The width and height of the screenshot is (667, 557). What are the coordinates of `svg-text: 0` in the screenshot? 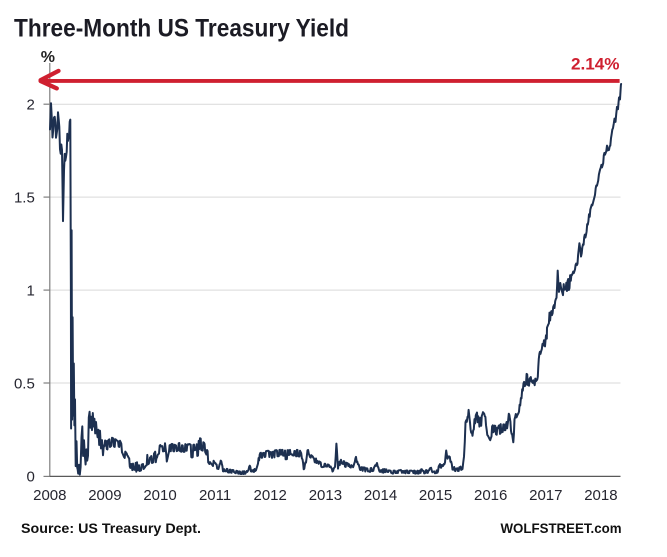 It's located at (30, 477).